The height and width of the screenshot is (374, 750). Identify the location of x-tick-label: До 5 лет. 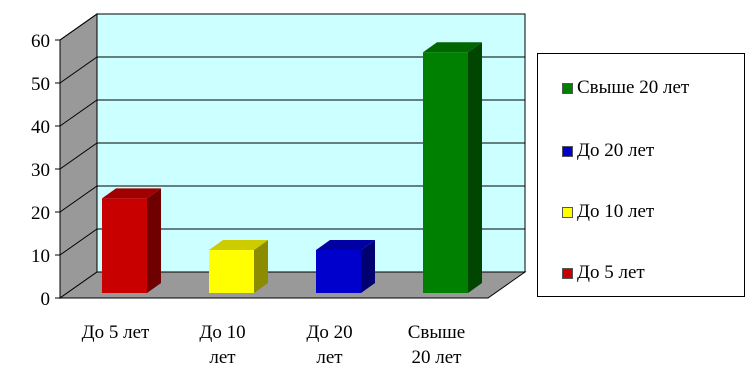
(116, 332).